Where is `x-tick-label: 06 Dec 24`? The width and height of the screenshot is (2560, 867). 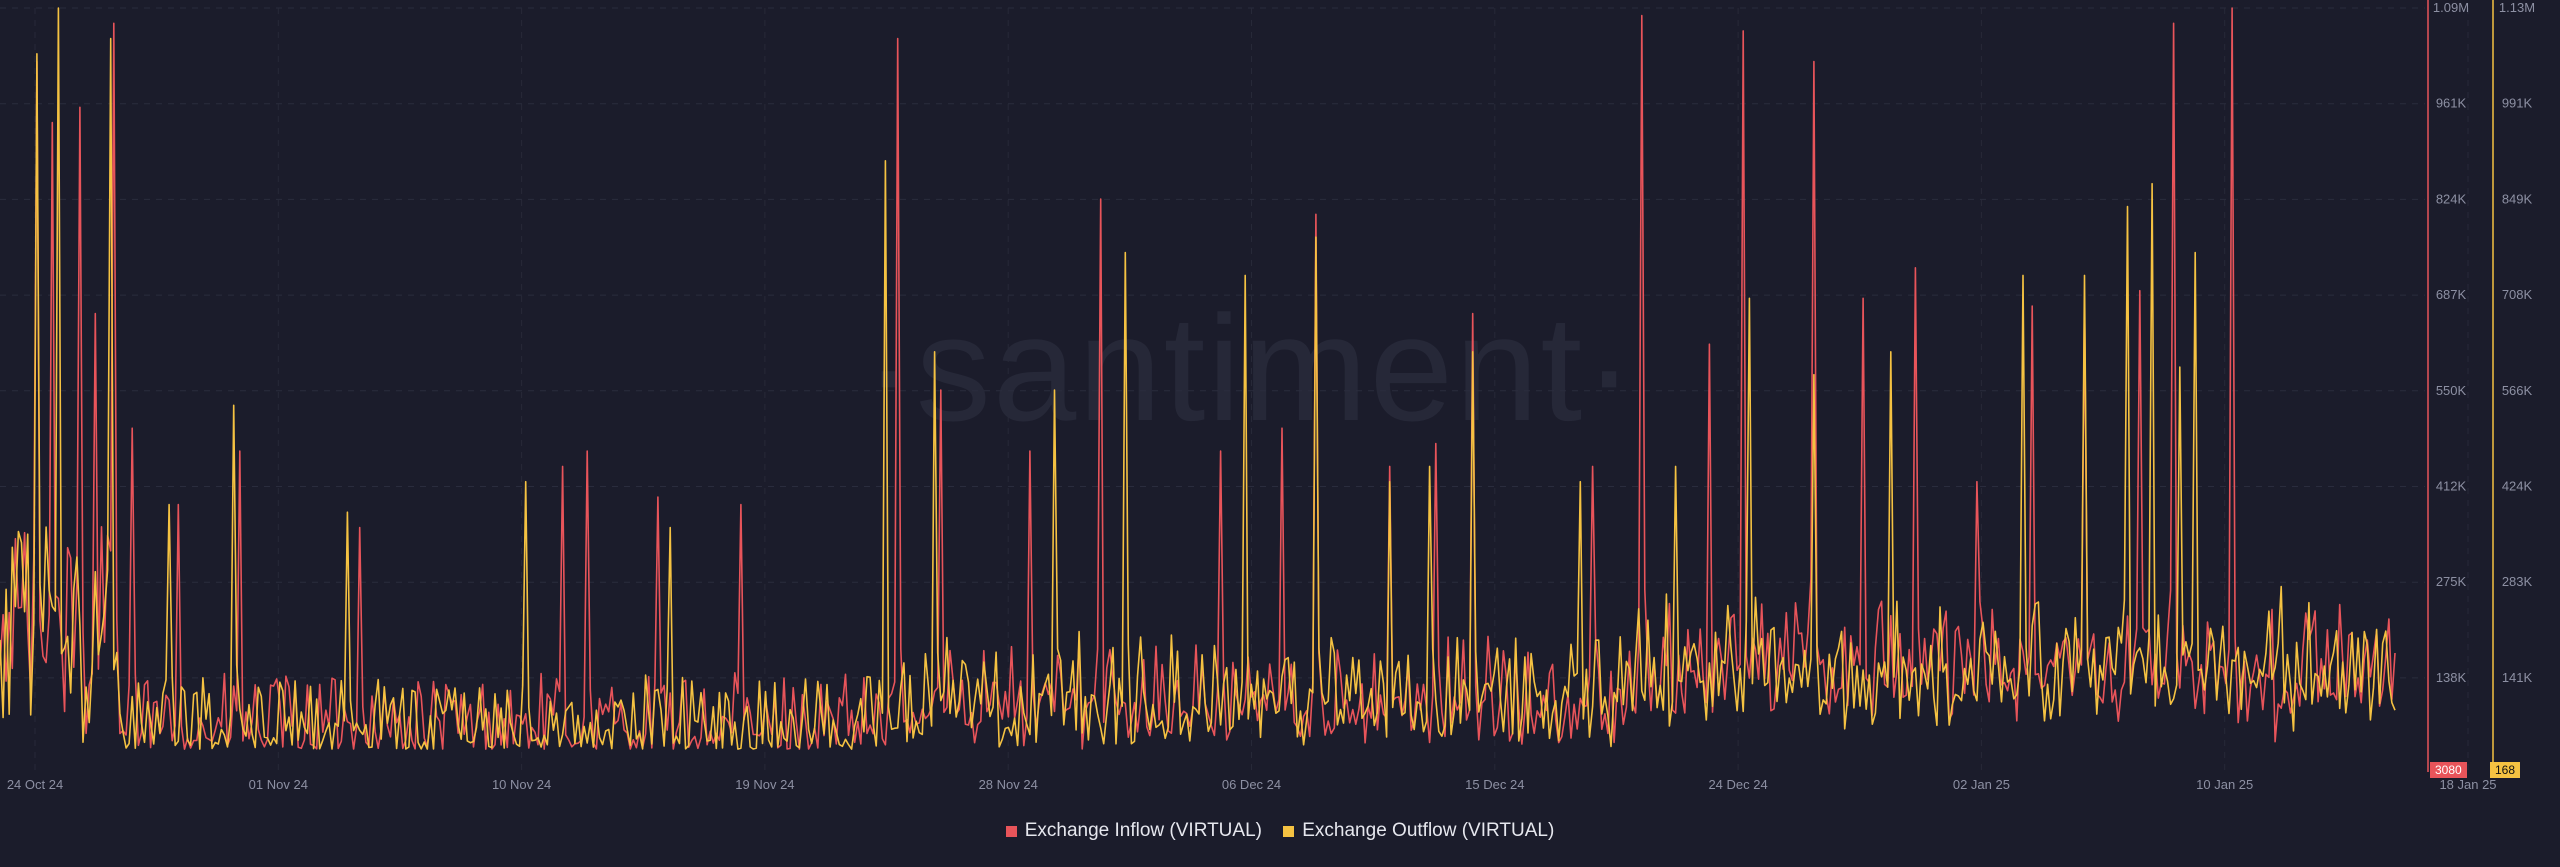
x-tick-label: 06 Dec 24 is located at coordinates (1251, 784).